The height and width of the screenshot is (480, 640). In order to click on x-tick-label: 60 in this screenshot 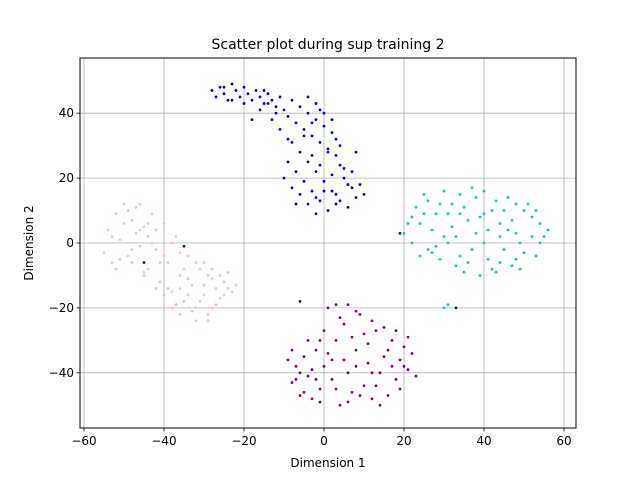, I will do `click(563, 441)`.